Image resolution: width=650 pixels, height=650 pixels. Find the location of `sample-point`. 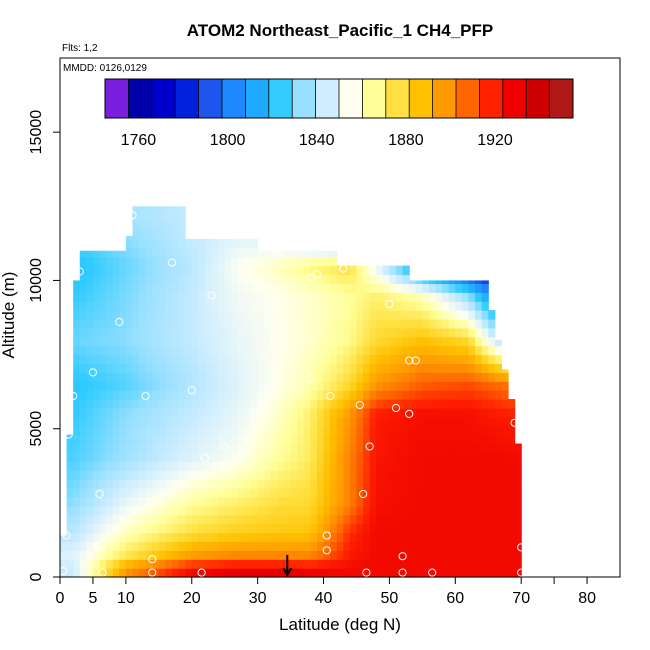

sample-point is located at coordinates (68, 434).